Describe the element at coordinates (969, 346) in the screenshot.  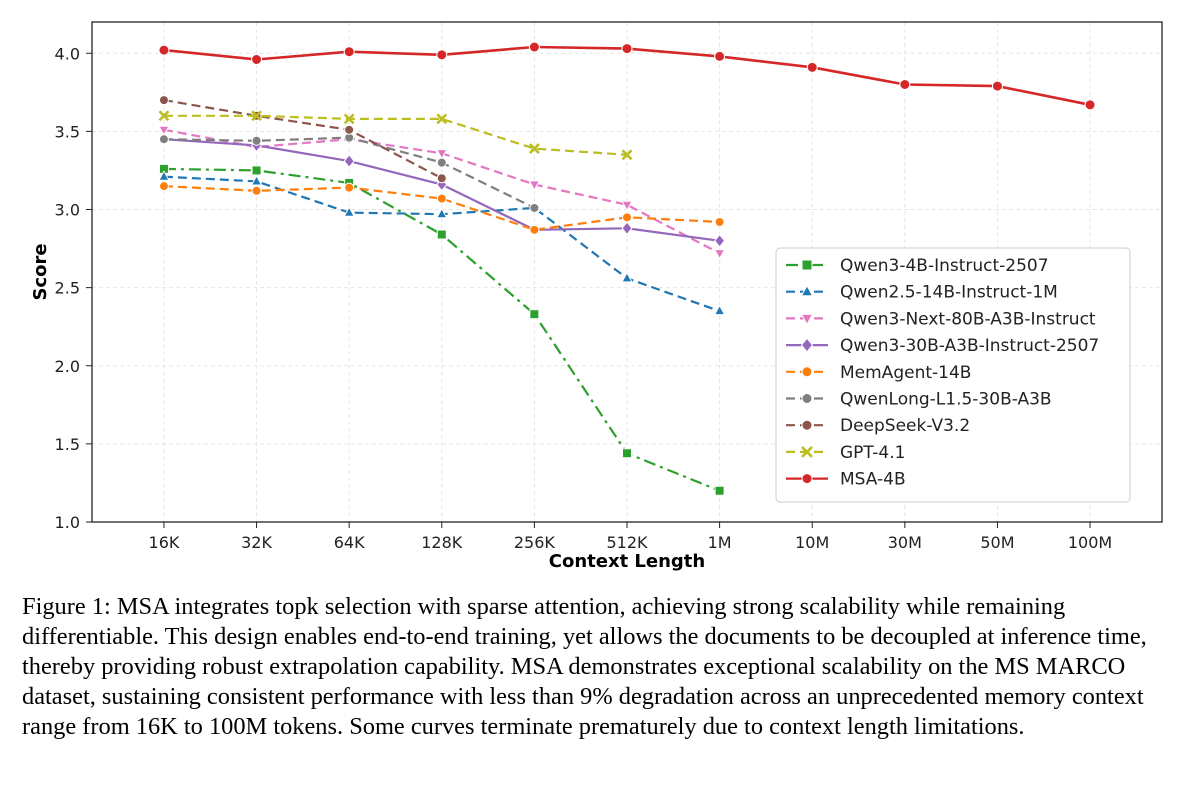
I see `legend-label: Qwen3-30B-A3B-Instruct-2507` at that location.